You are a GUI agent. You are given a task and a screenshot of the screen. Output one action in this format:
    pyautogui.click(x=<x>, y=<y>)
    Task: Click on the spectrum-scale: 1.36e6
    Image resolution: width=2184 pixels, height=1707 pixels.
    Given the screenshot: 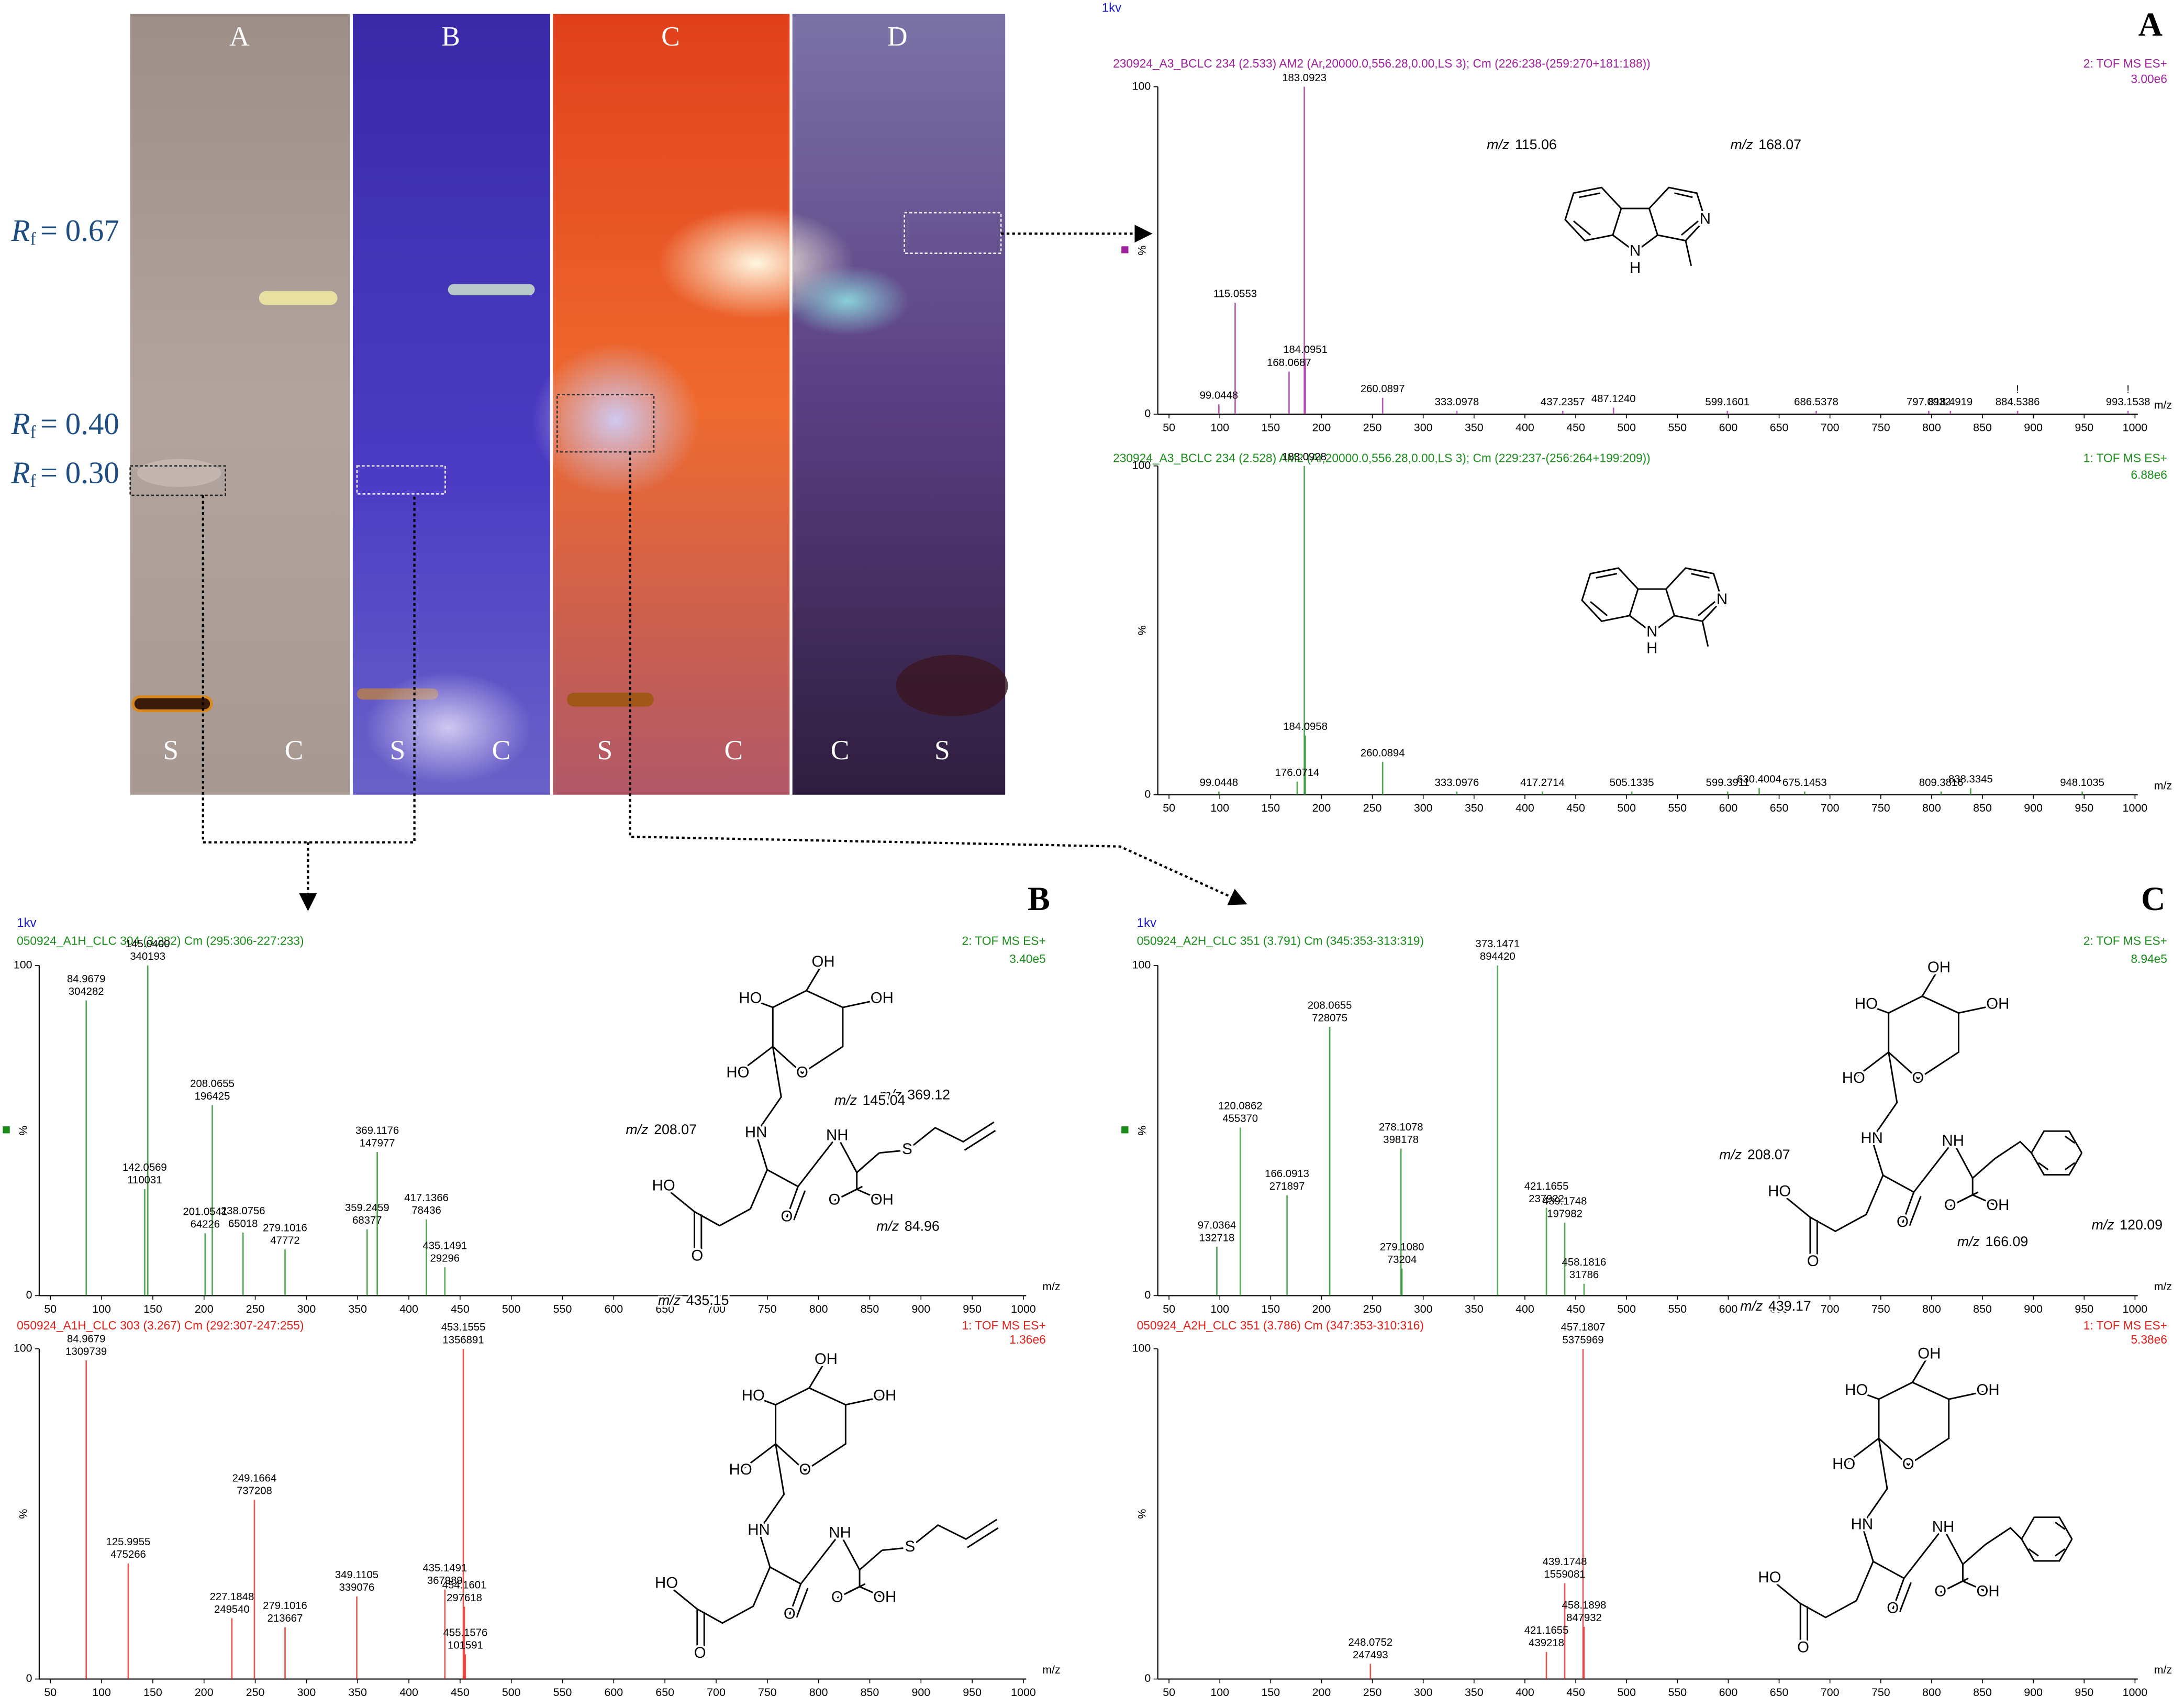 What is the action you would take?
    pyautogui.click(x=1027, y=1339)
    